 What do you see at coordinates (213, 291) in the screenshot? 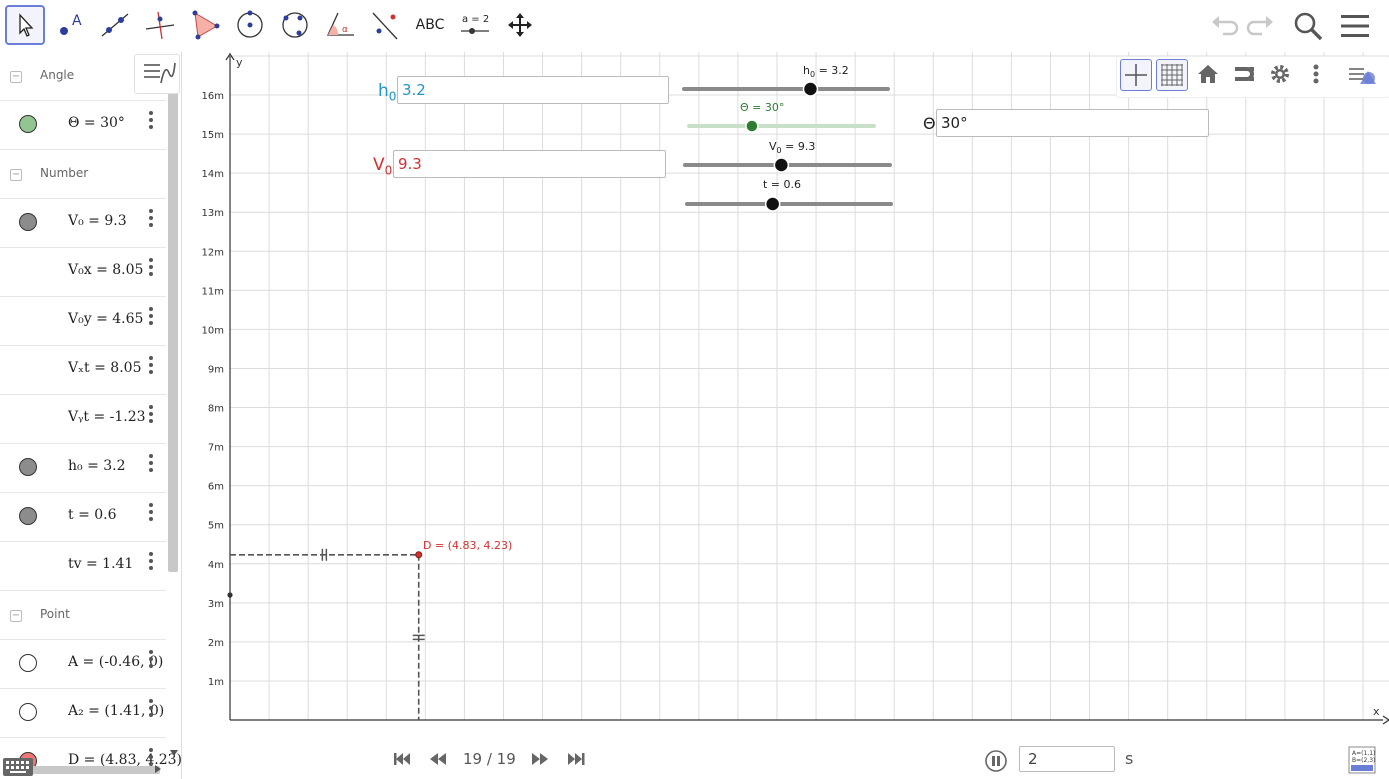
I see `y-tick-label: 11m` at bounding box center [213, 291].